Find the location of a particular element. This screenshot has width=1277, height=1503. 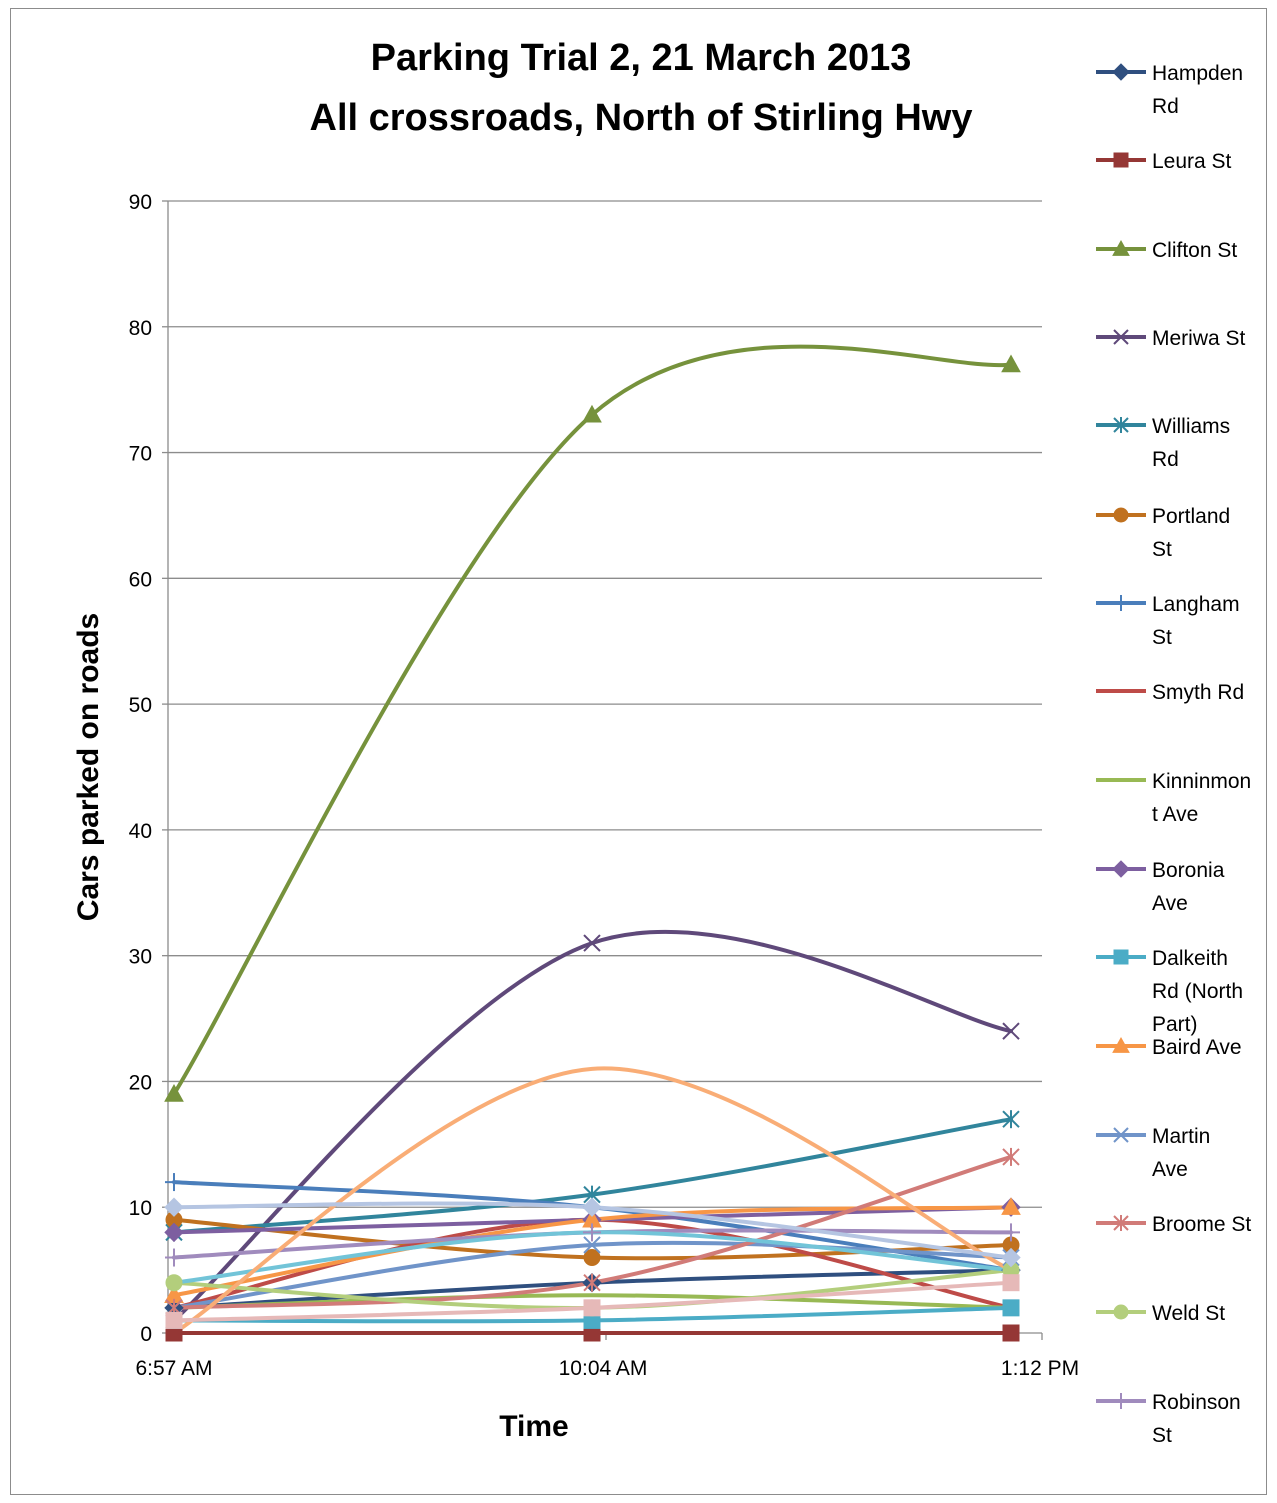

legend-label-10-1: Rd (North is located at coordinates (1197, 991).